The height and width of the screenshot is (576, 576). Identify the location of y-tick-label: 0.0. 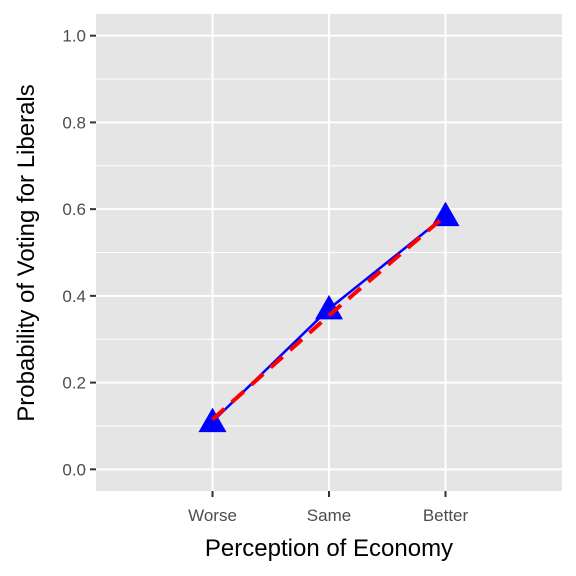
(74, 469).